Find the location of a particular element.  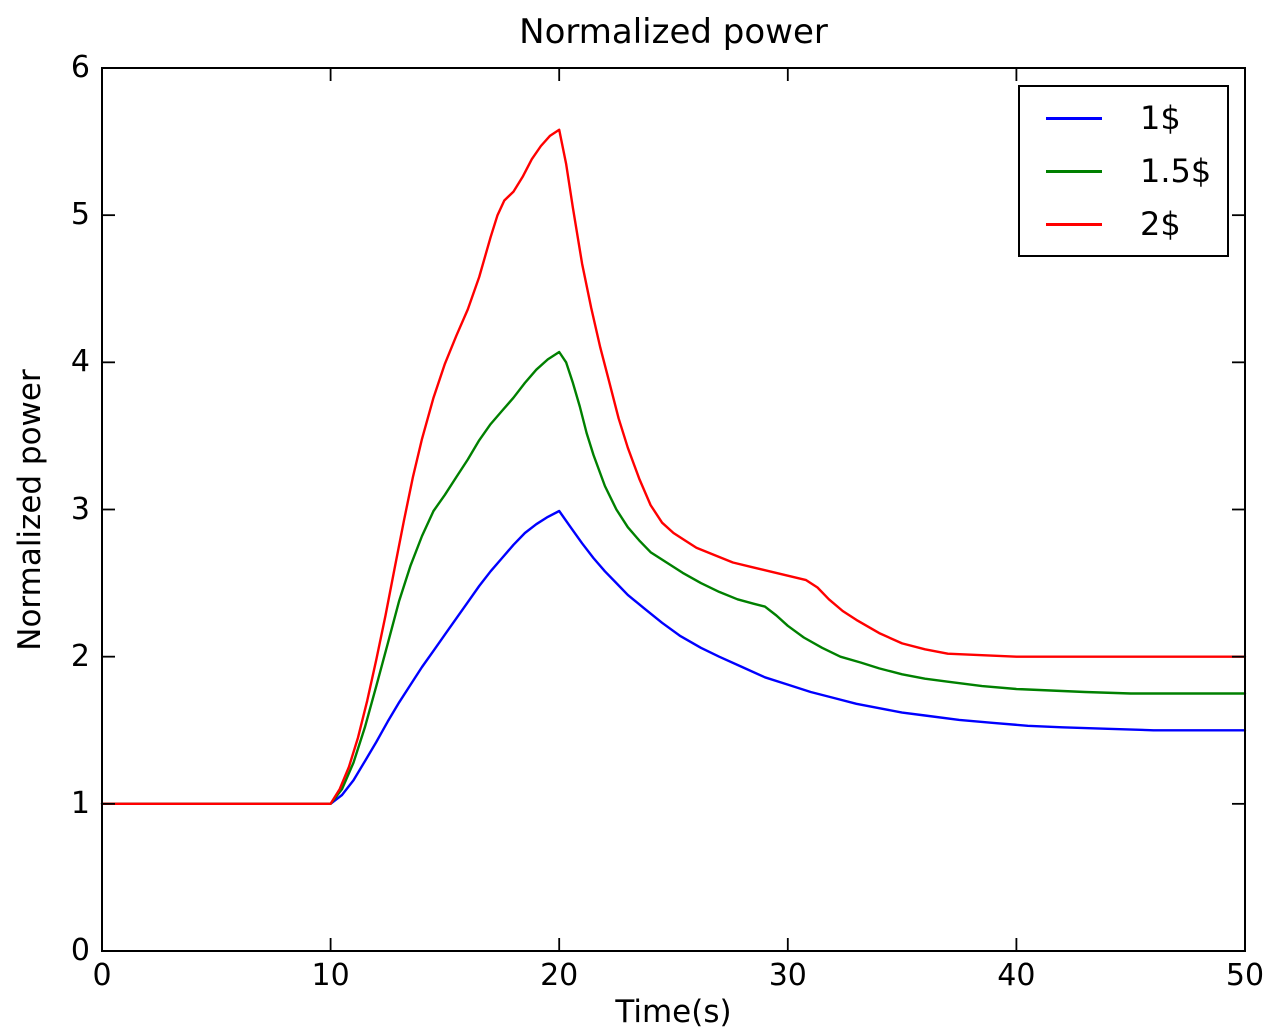

x-tick-label: 0 is located at coordinates (102, 975).